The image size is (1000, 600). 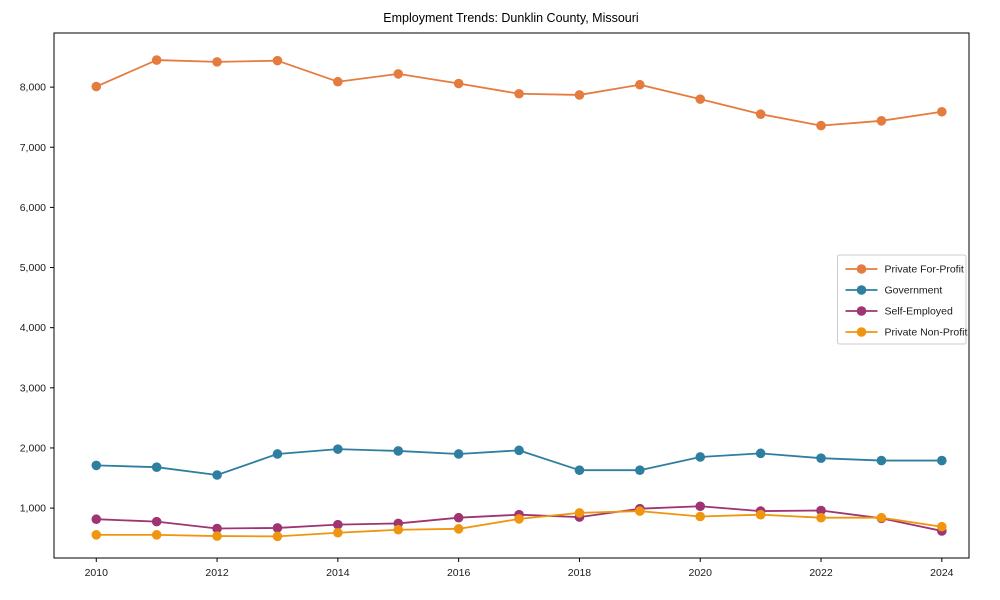 What do you see at coordinates (579, 513) in the screenshot?
I see `data-point-private-non-profit-2018` at bounding box center [579, 513].